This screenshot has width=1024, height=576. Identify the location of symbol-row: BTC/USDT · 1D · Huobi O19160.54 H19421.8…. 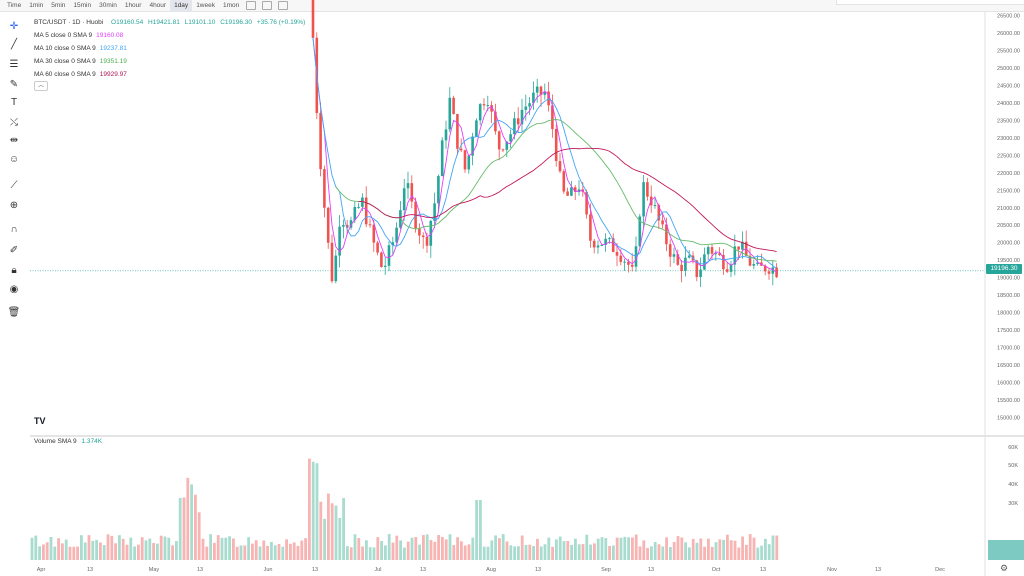
(171, 22).